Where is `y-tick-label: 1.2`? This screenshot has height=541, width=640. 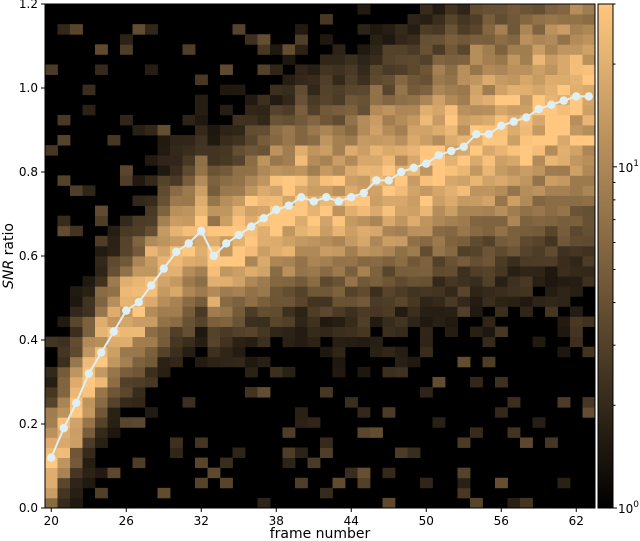
y-tick-label: 1.2 is located at coordinates (28, 5).